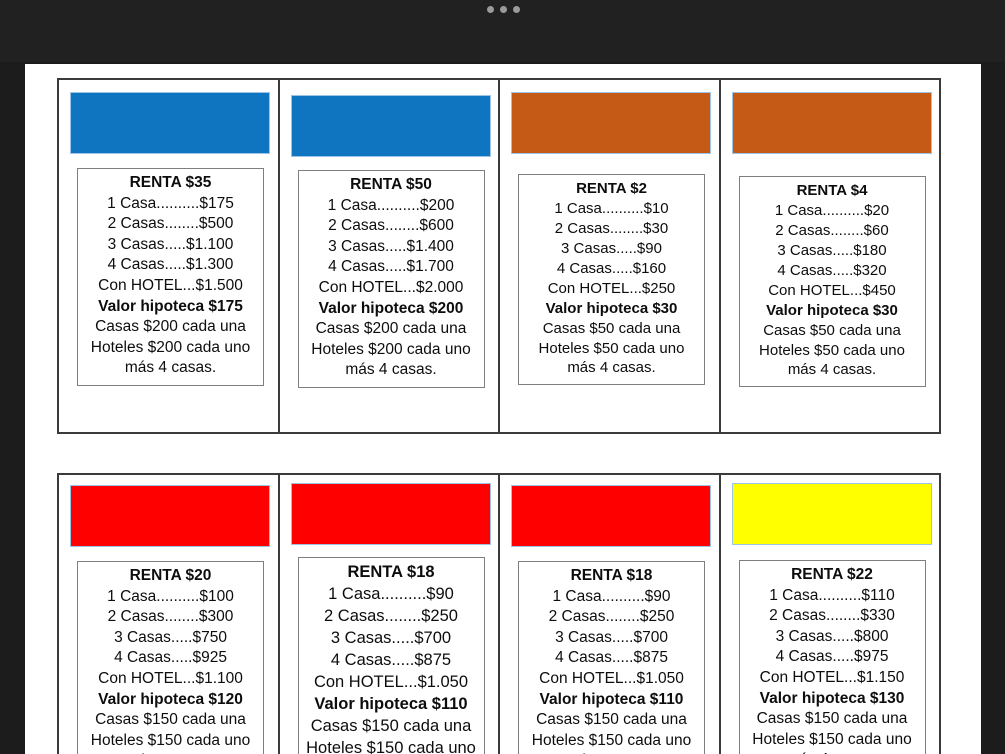 The image size is (1005, 754). I want to click on property-rent-line: 3 Casas.....$800, so click(832, 636).